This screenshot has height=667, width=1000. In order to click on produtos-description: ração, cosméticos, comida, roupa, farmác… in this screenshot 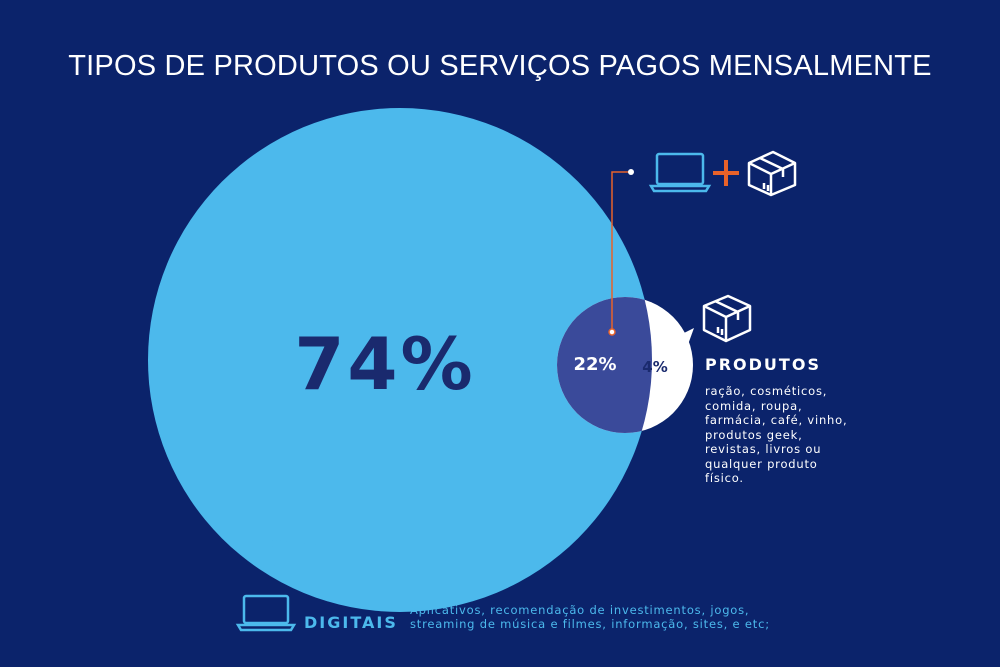, I will do `click(776, 434)`.